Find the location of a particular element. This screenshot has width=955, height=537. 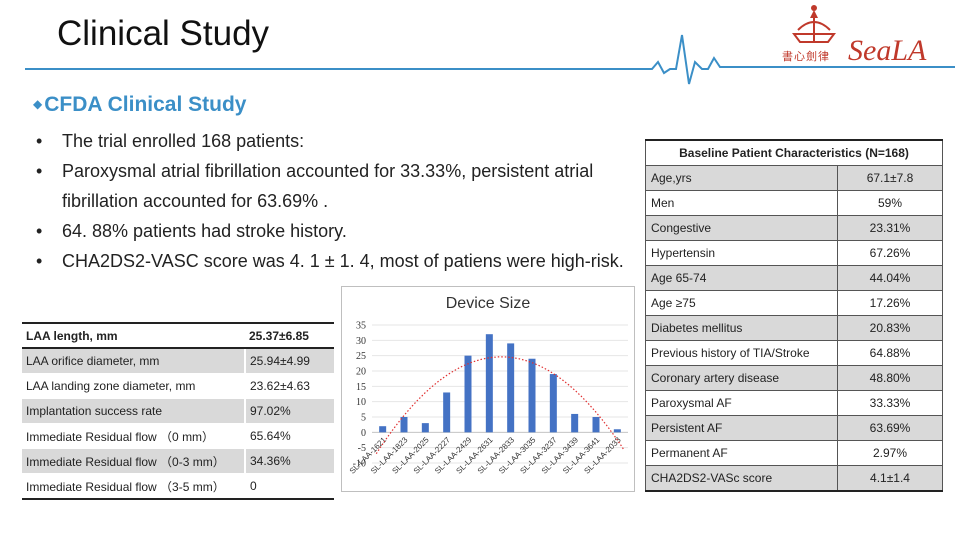

table-cell-value: 17.26% is located at coordinates (890, 303).